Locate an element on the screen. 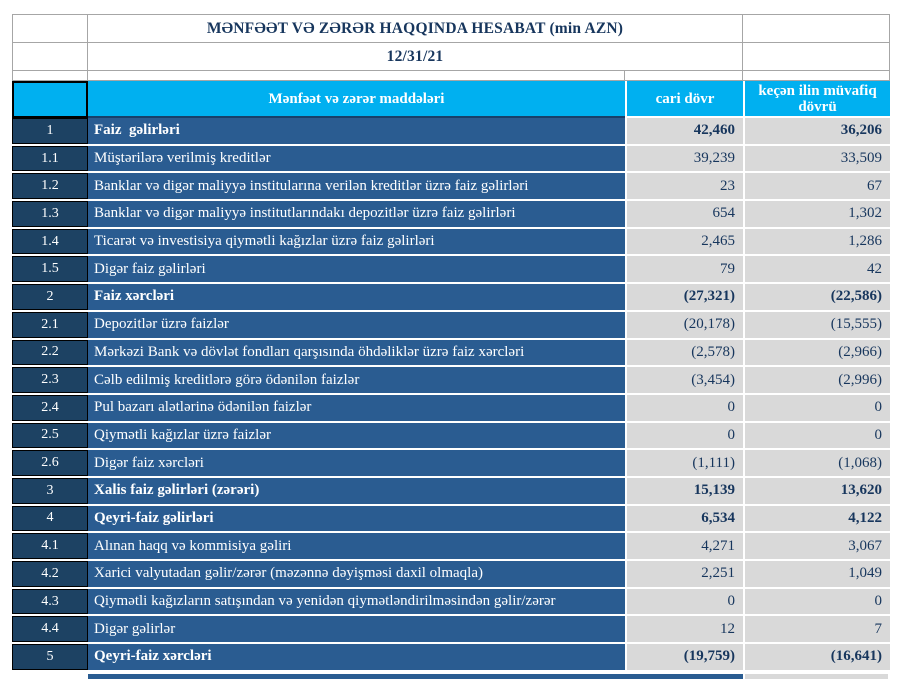 This screenshot has width=900, height=679. row-label-cell: Alınan haqq və kommisiya gəliri is located at coordinates (356, 546).